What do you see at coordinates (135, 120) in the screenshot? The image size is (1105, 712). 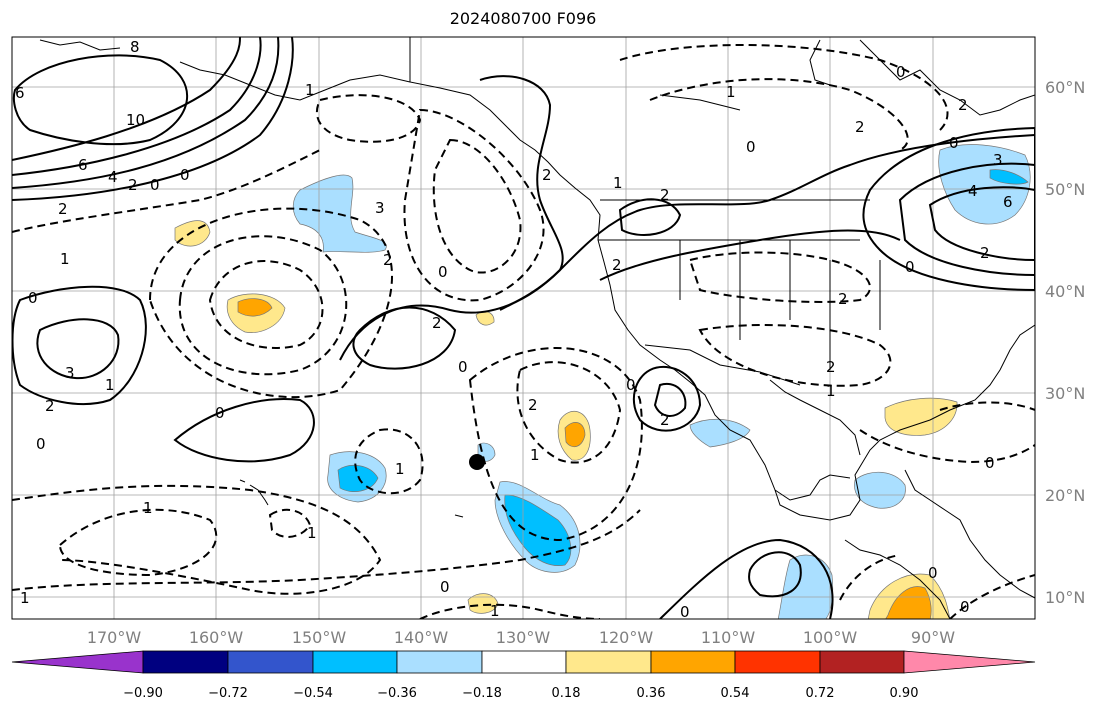 I see `contour-label: 10` at bounding box center [135, 120].